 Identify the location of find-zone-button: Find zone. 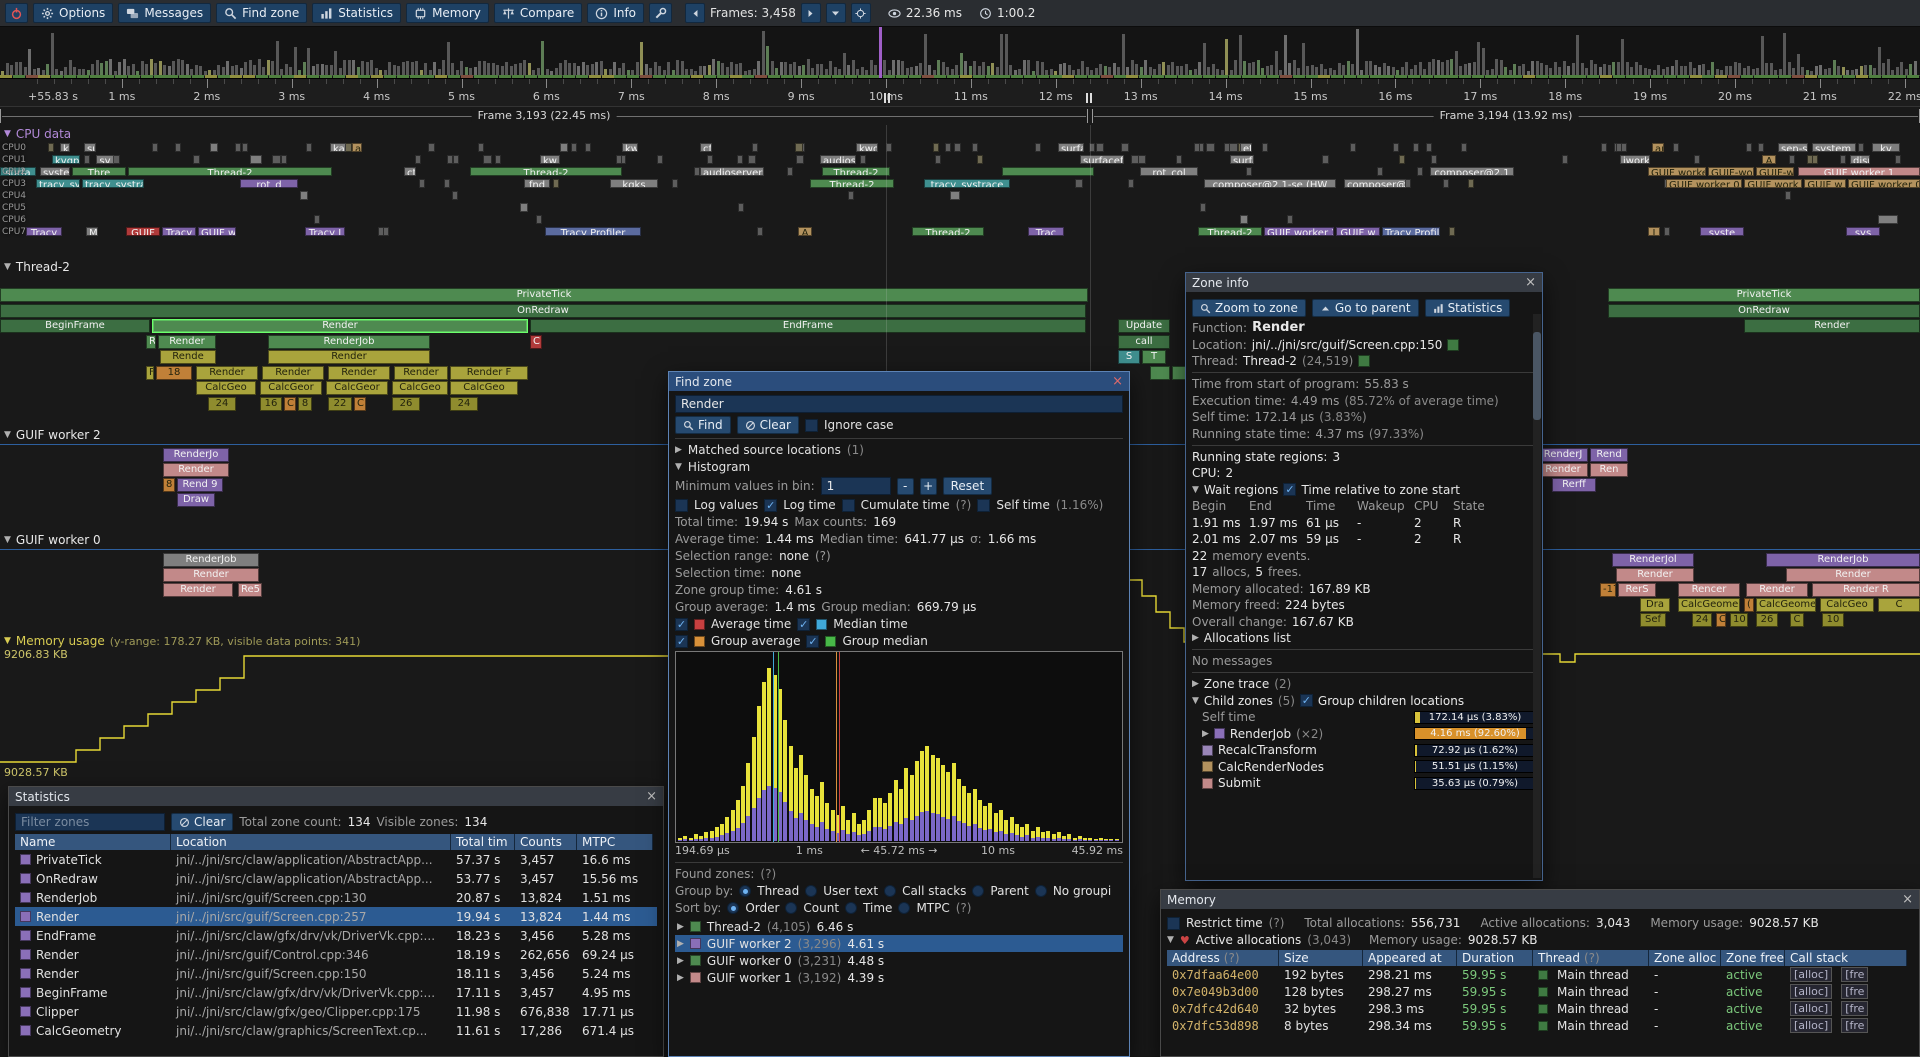
(262, 13).